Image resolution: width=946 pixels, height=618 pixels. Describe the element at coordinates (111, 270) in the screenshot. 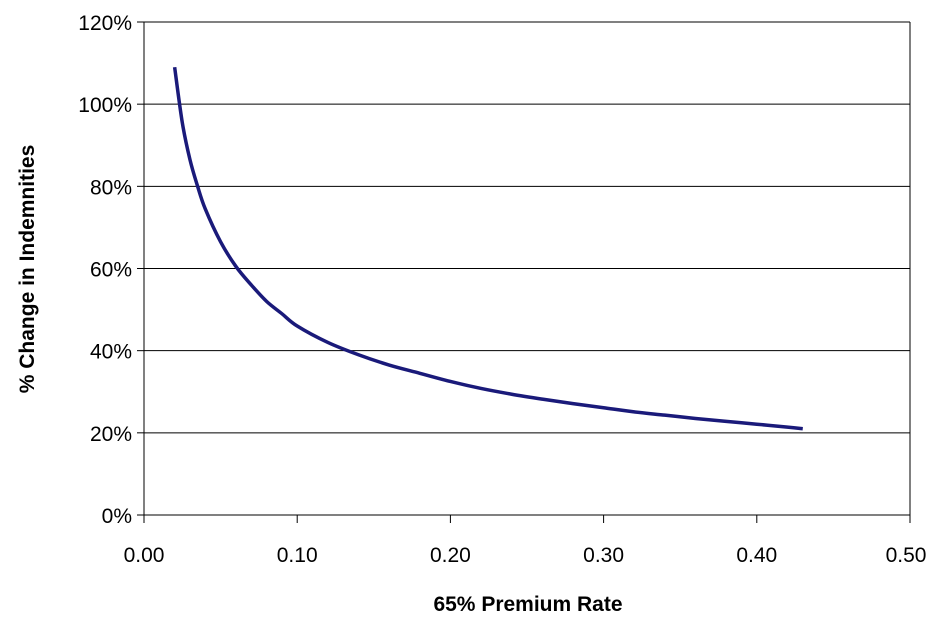

I see `y-tick-label: 60%` at that location.